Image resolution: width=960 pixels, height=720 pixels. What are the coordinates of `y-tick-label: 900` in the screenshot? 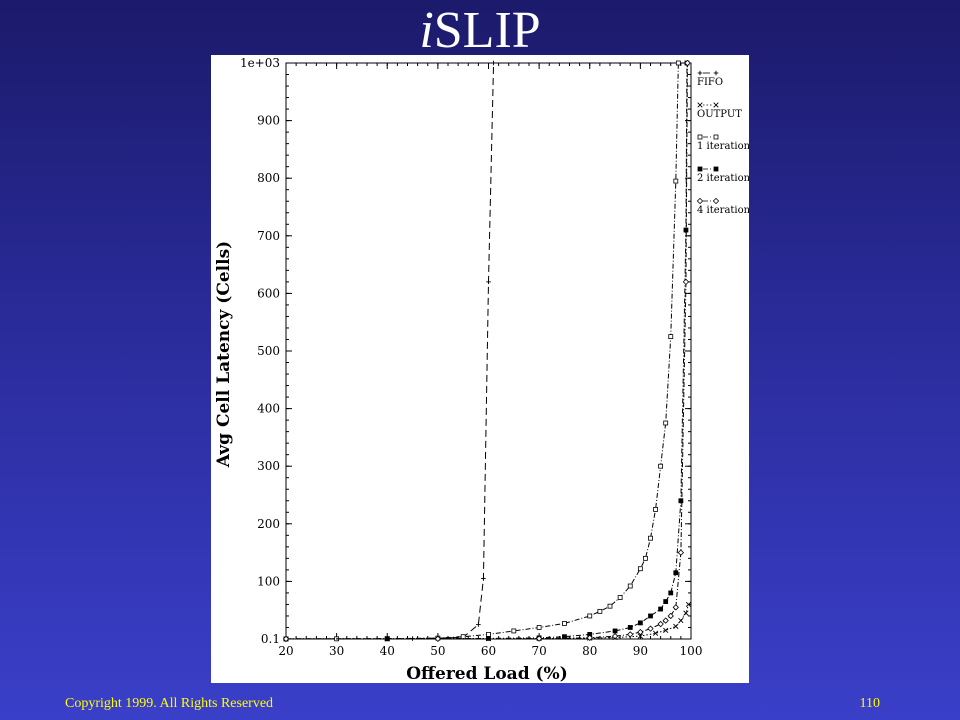 It's located at (268, 121).